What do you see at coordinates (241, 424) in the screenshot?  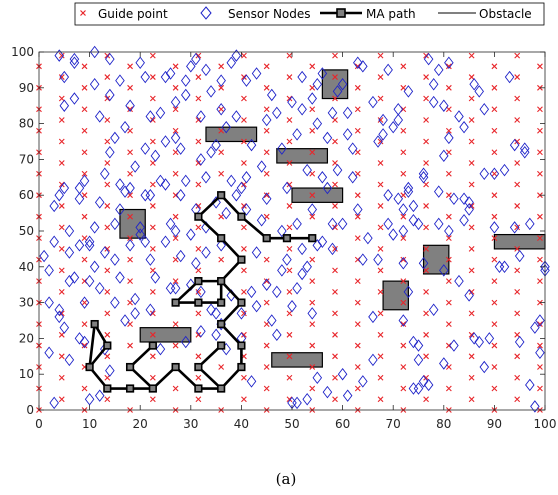 I see `x-tick-label: 40` at bounding box center [241, 424].